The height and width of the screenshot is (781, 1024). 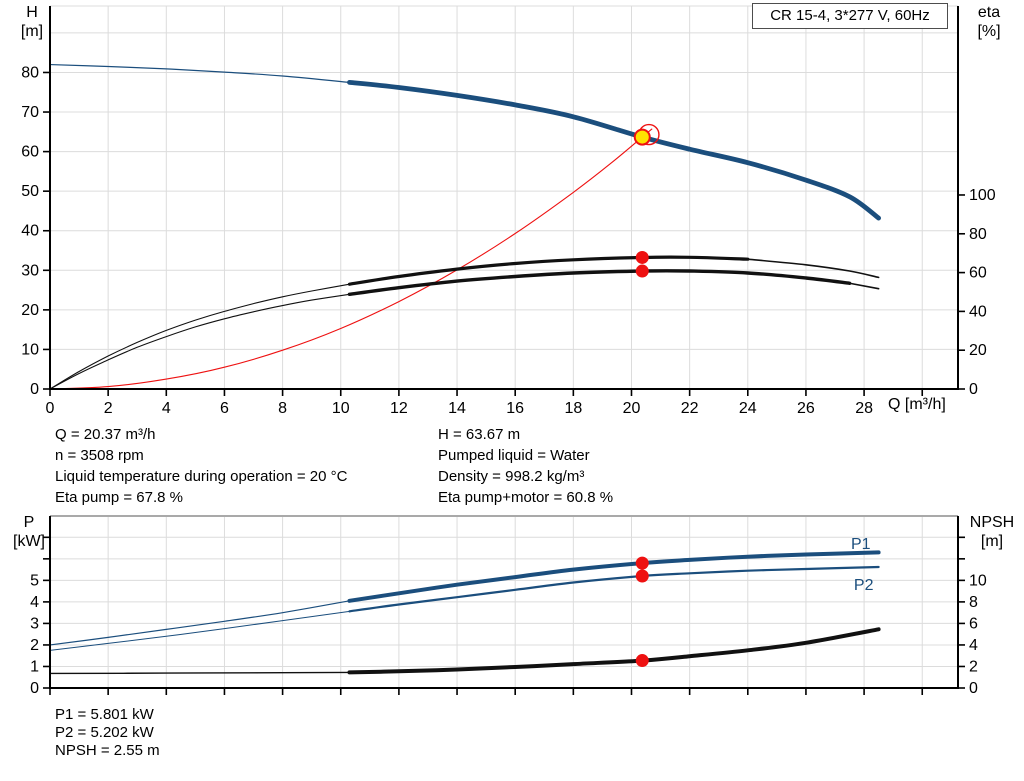 I want to click on info-npsh: NPSH = 2.55 m, so click(x=107, y=750).